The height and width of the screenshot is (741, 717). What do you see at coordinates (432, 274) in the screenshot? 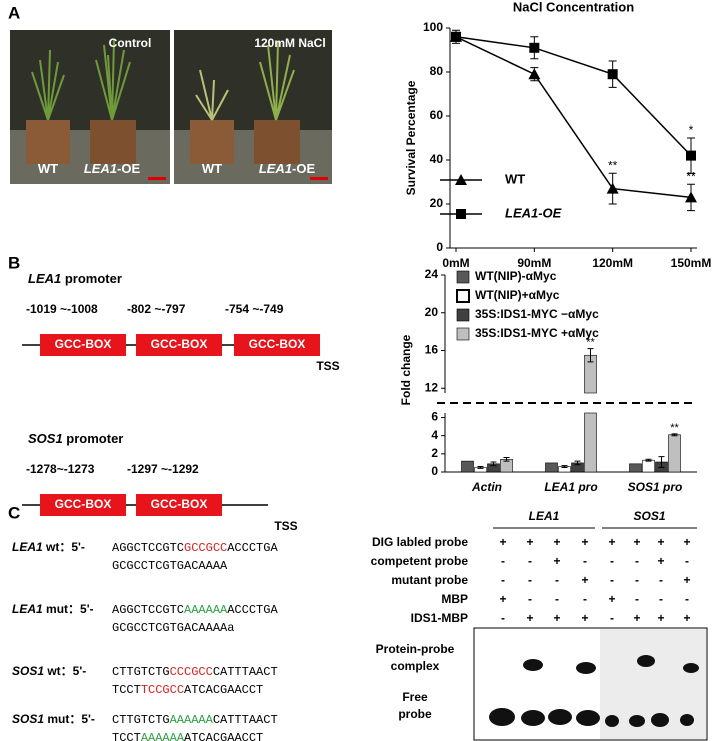
I see `y-tick-label: 24` at bounding box center [432, 274].